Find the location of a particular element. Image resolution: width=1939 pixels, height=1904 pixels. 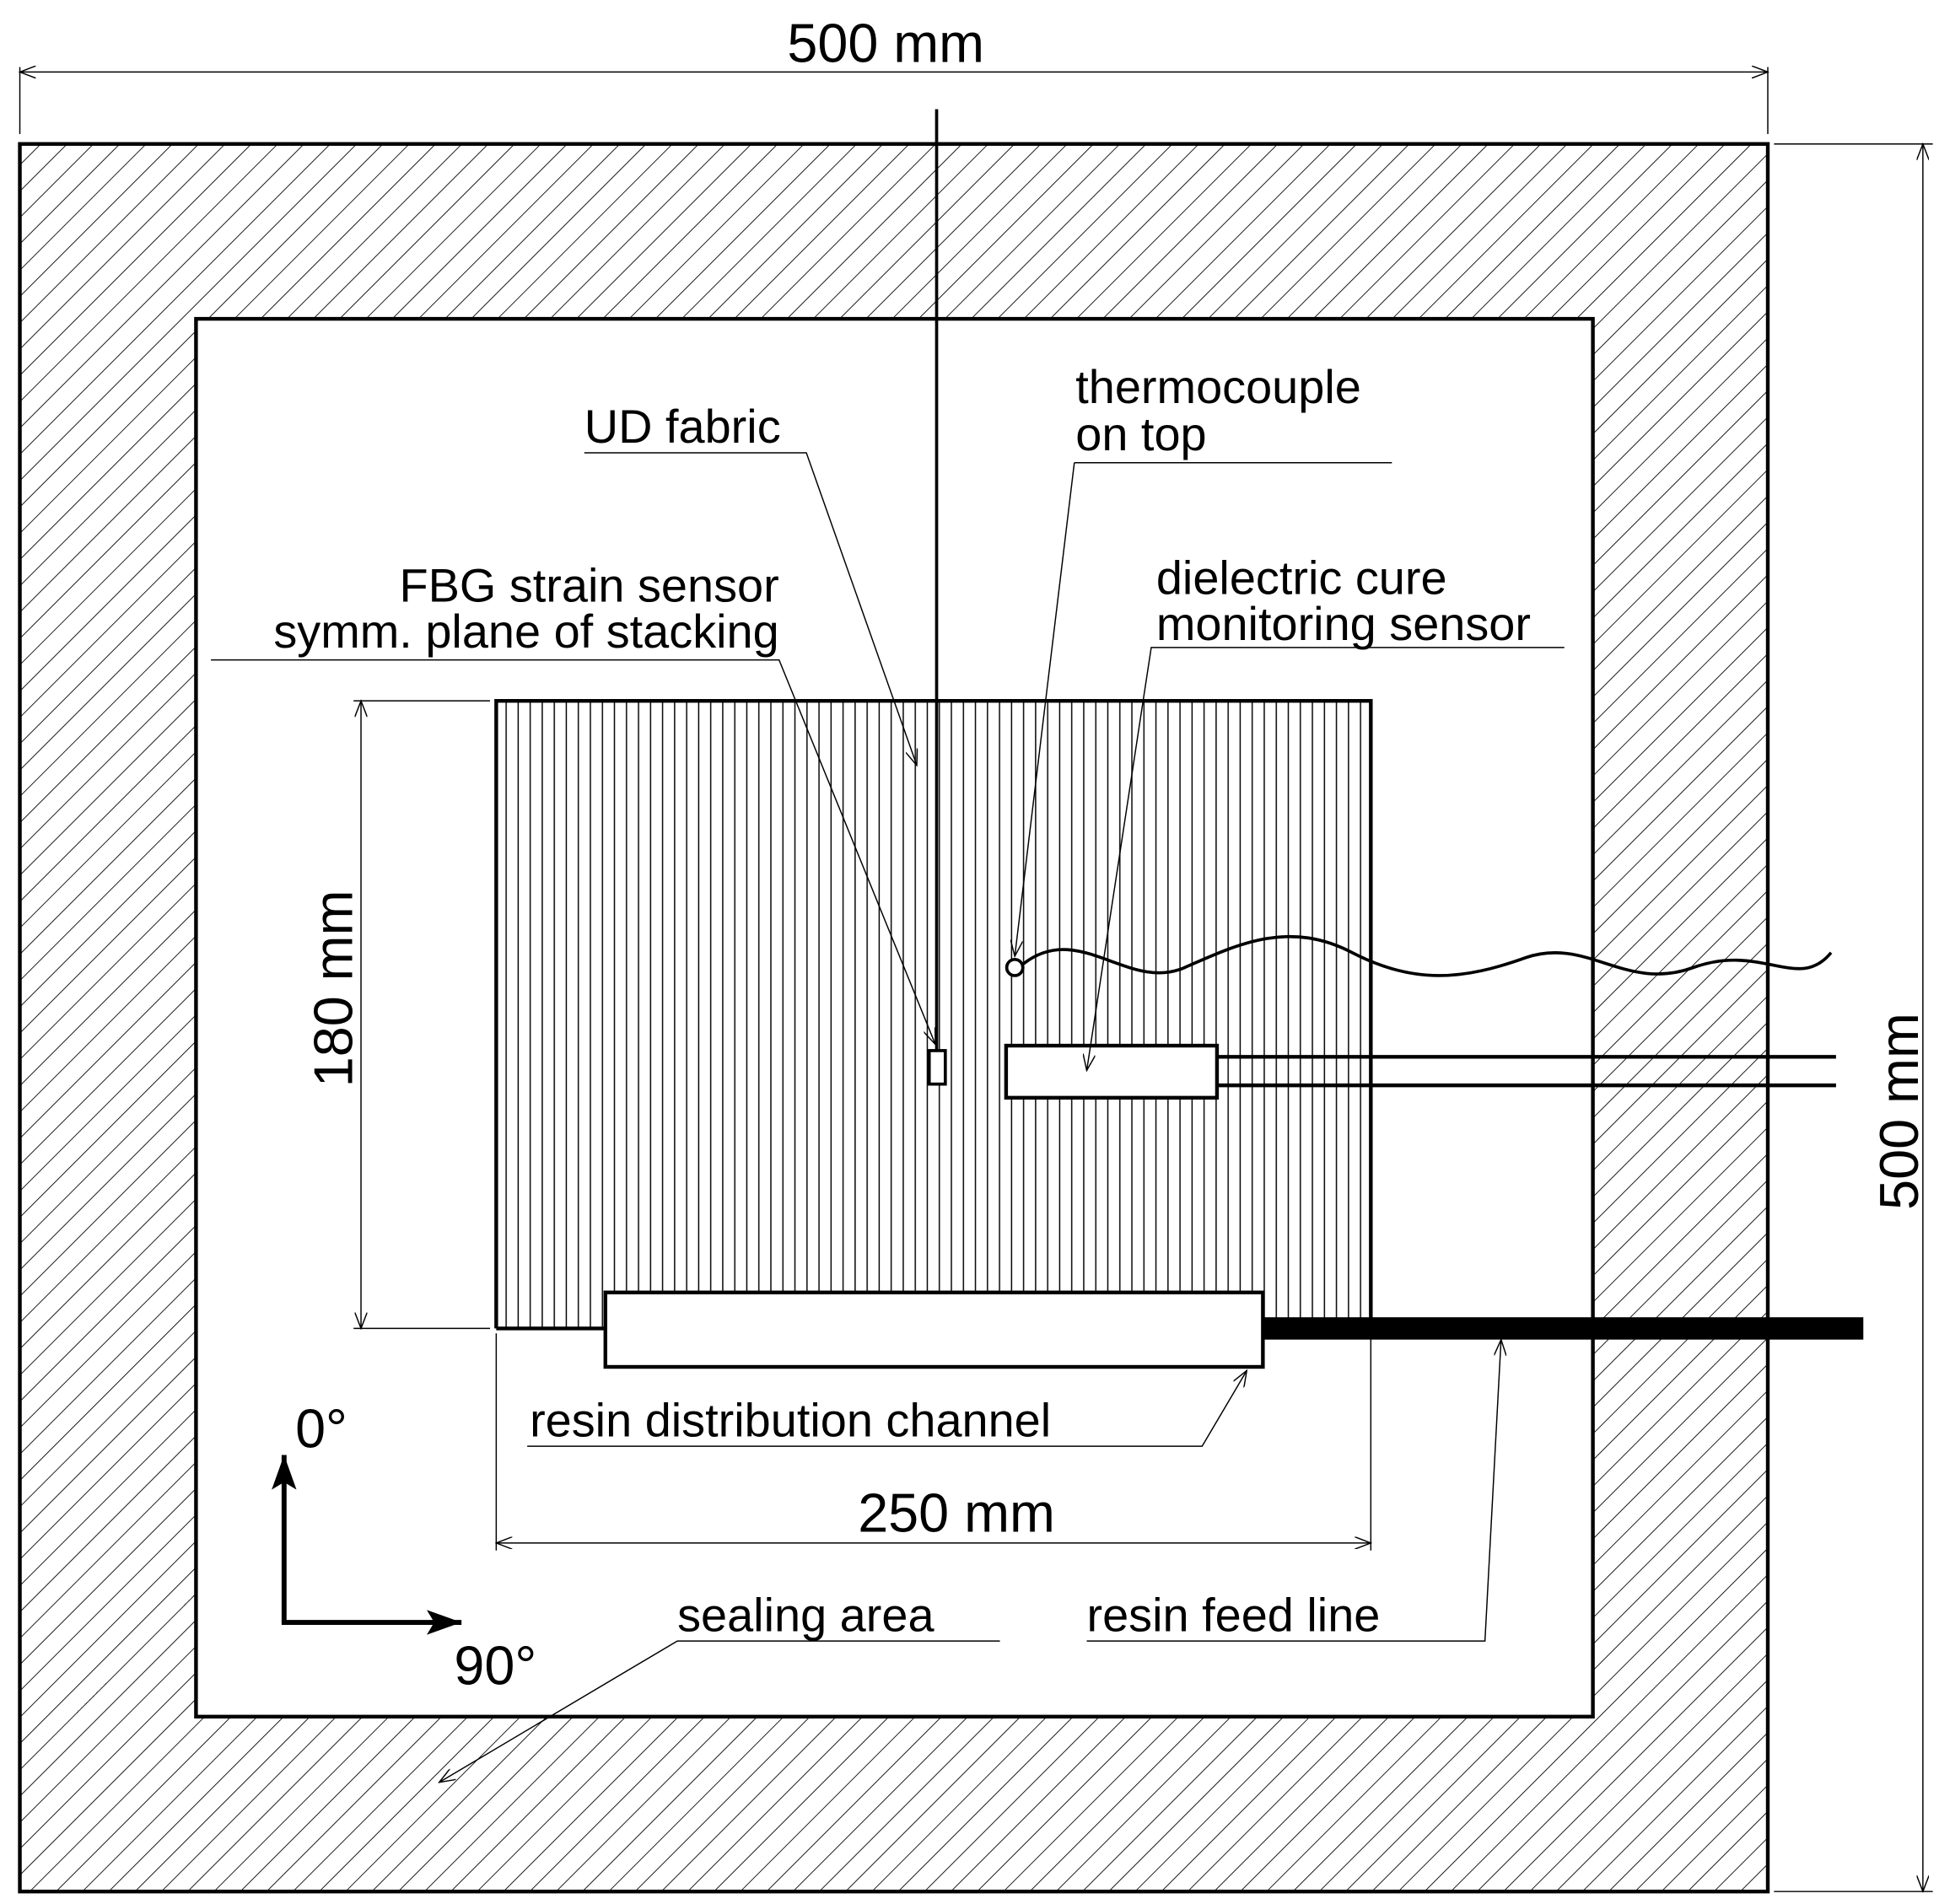

thermocouple-wire is located at coordinates (1428, 955).